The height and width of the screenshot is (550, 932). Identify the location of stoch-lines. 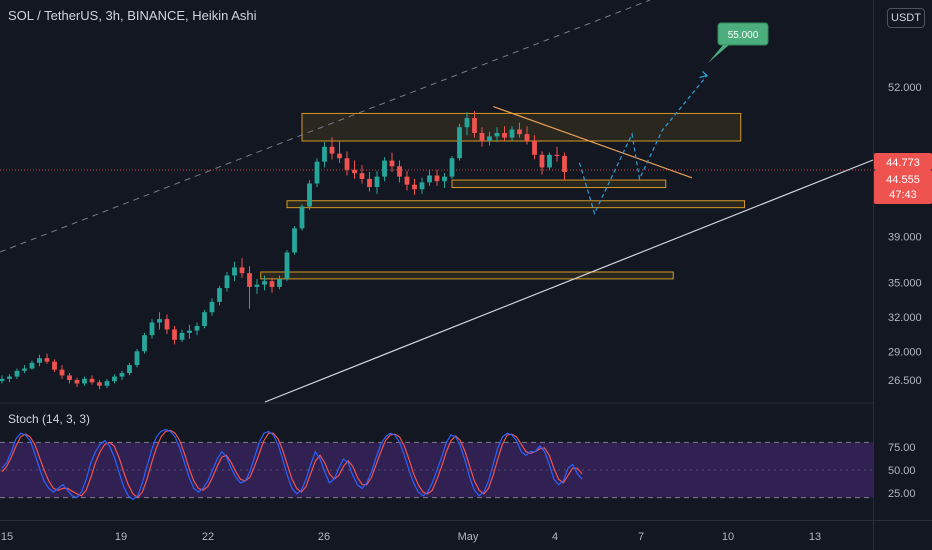
(292, 464).